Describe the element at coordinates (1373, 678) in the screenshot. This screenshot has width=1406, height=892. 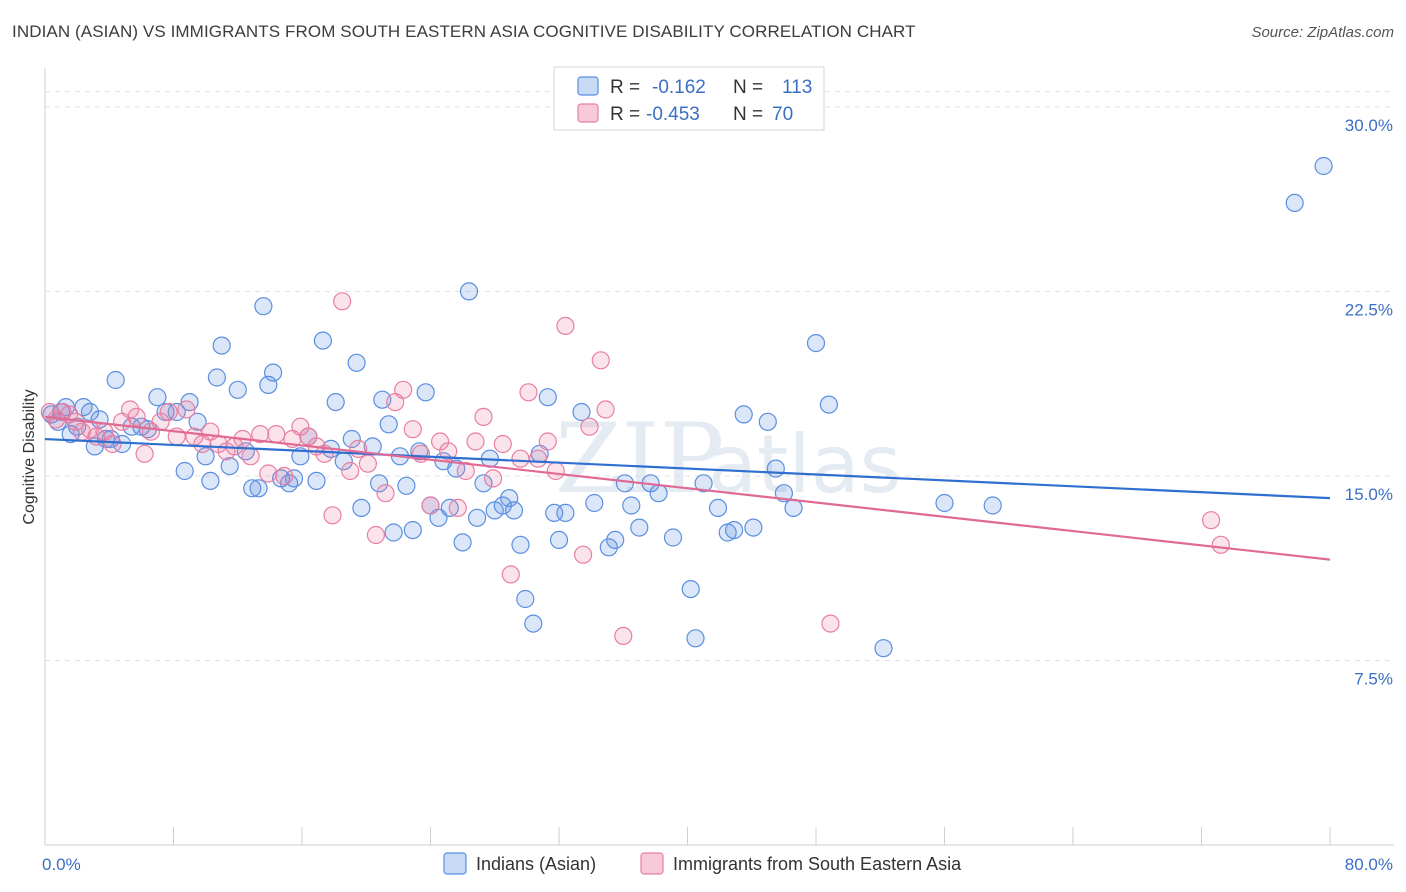
I see `y-tick-label-0: 7.5%` at that location.